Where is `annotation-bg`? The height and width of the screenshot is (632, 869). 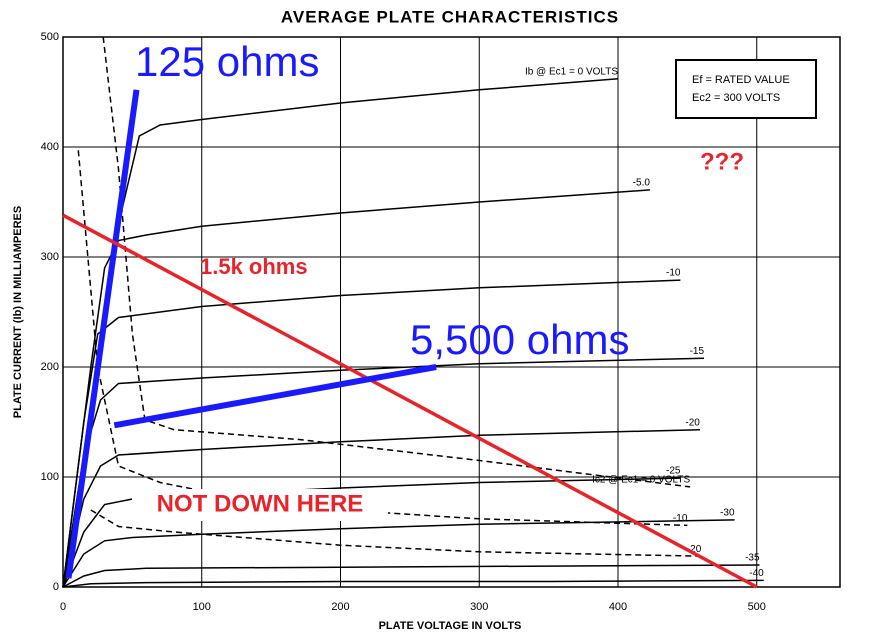 annotation-bg is located at coordinates (260, 505).